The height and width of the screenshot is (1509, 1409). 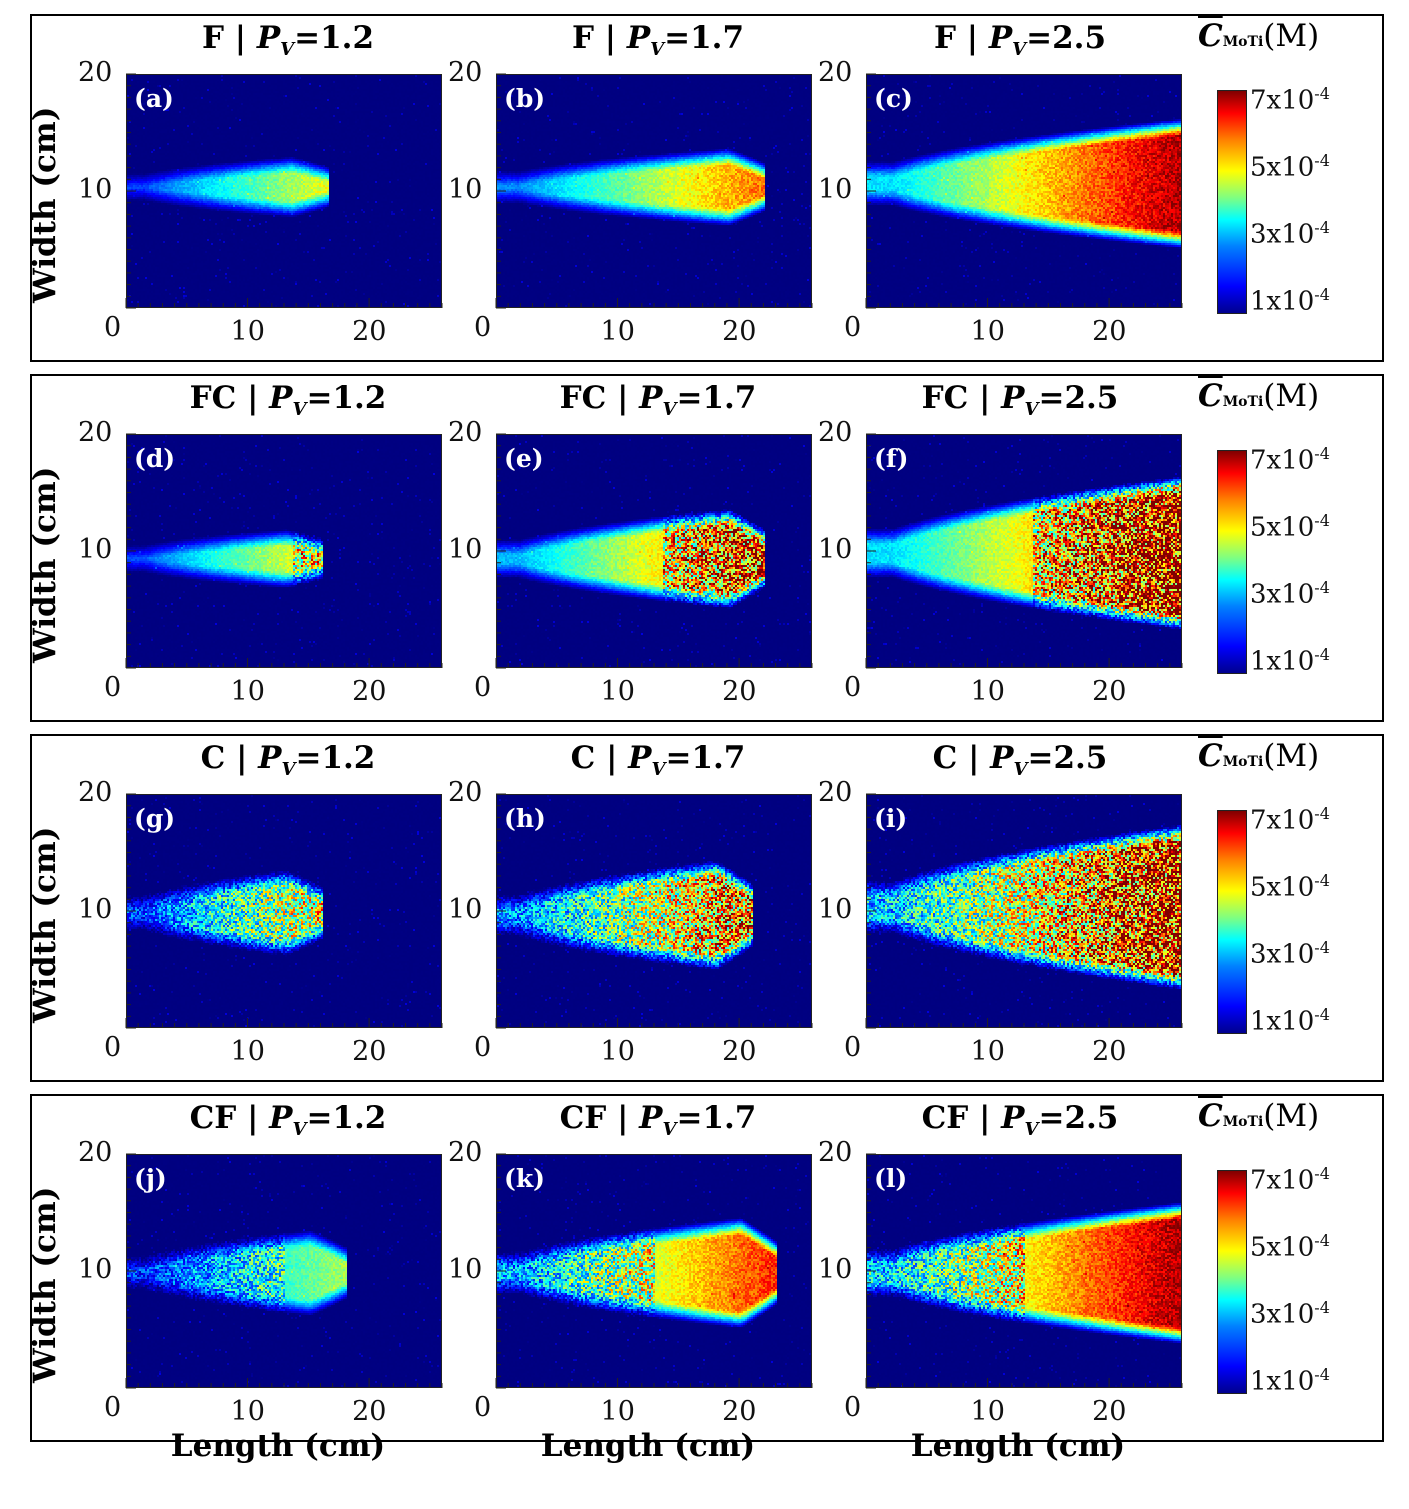 What do you see at coordinates (155, 458) in the screenshot?
I see `panel-letter-d: (d)` at bounding box center [155, 458].